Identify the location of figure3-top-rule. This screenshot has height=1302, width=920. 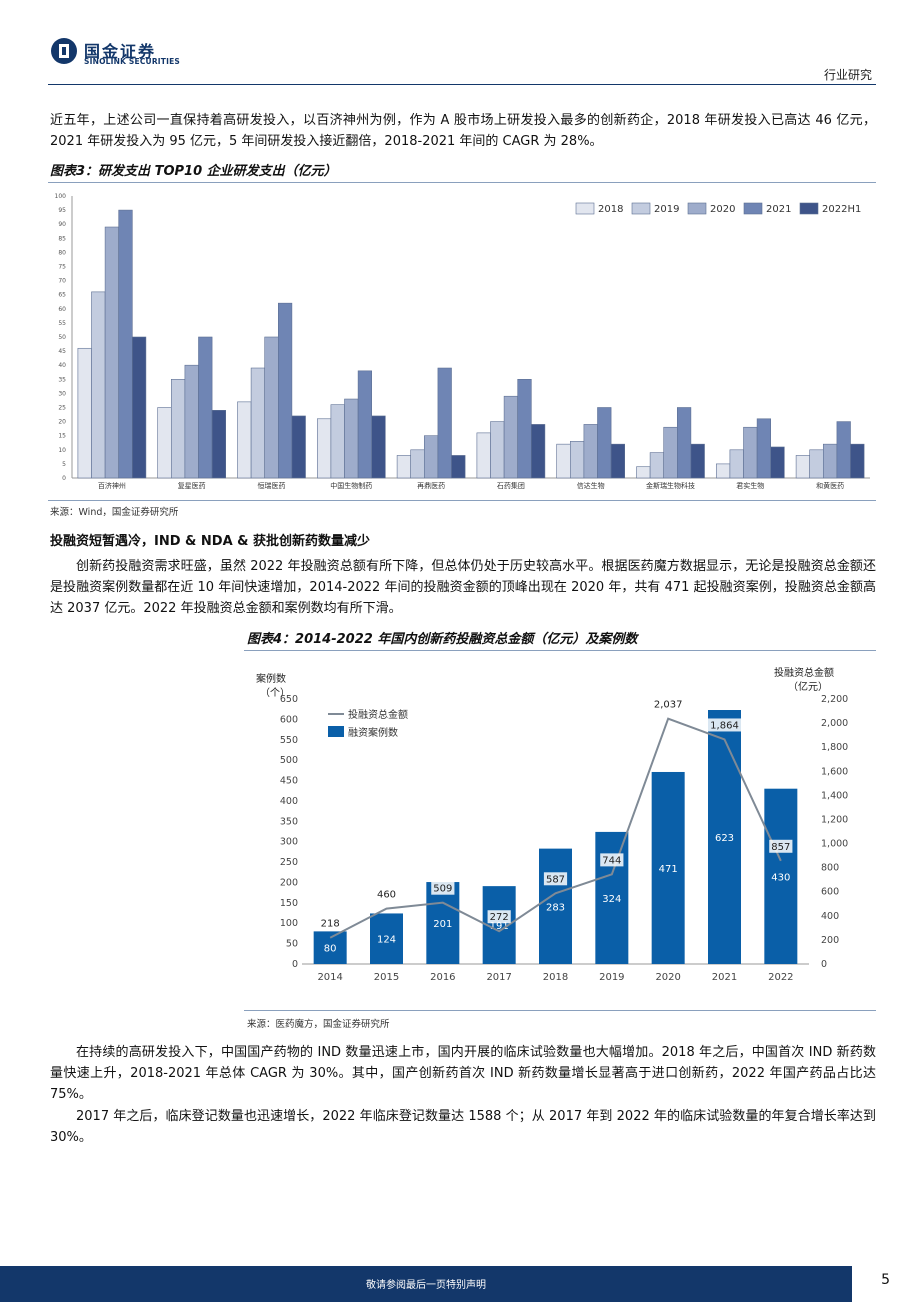
(462, 182).